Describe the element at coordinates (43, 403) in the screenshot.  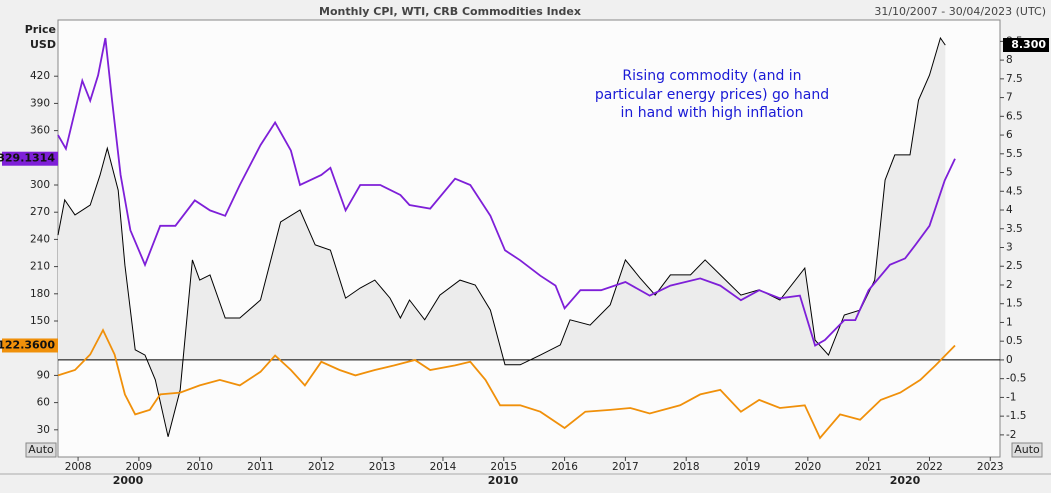
I see `y-tick-label: 60` at that location.